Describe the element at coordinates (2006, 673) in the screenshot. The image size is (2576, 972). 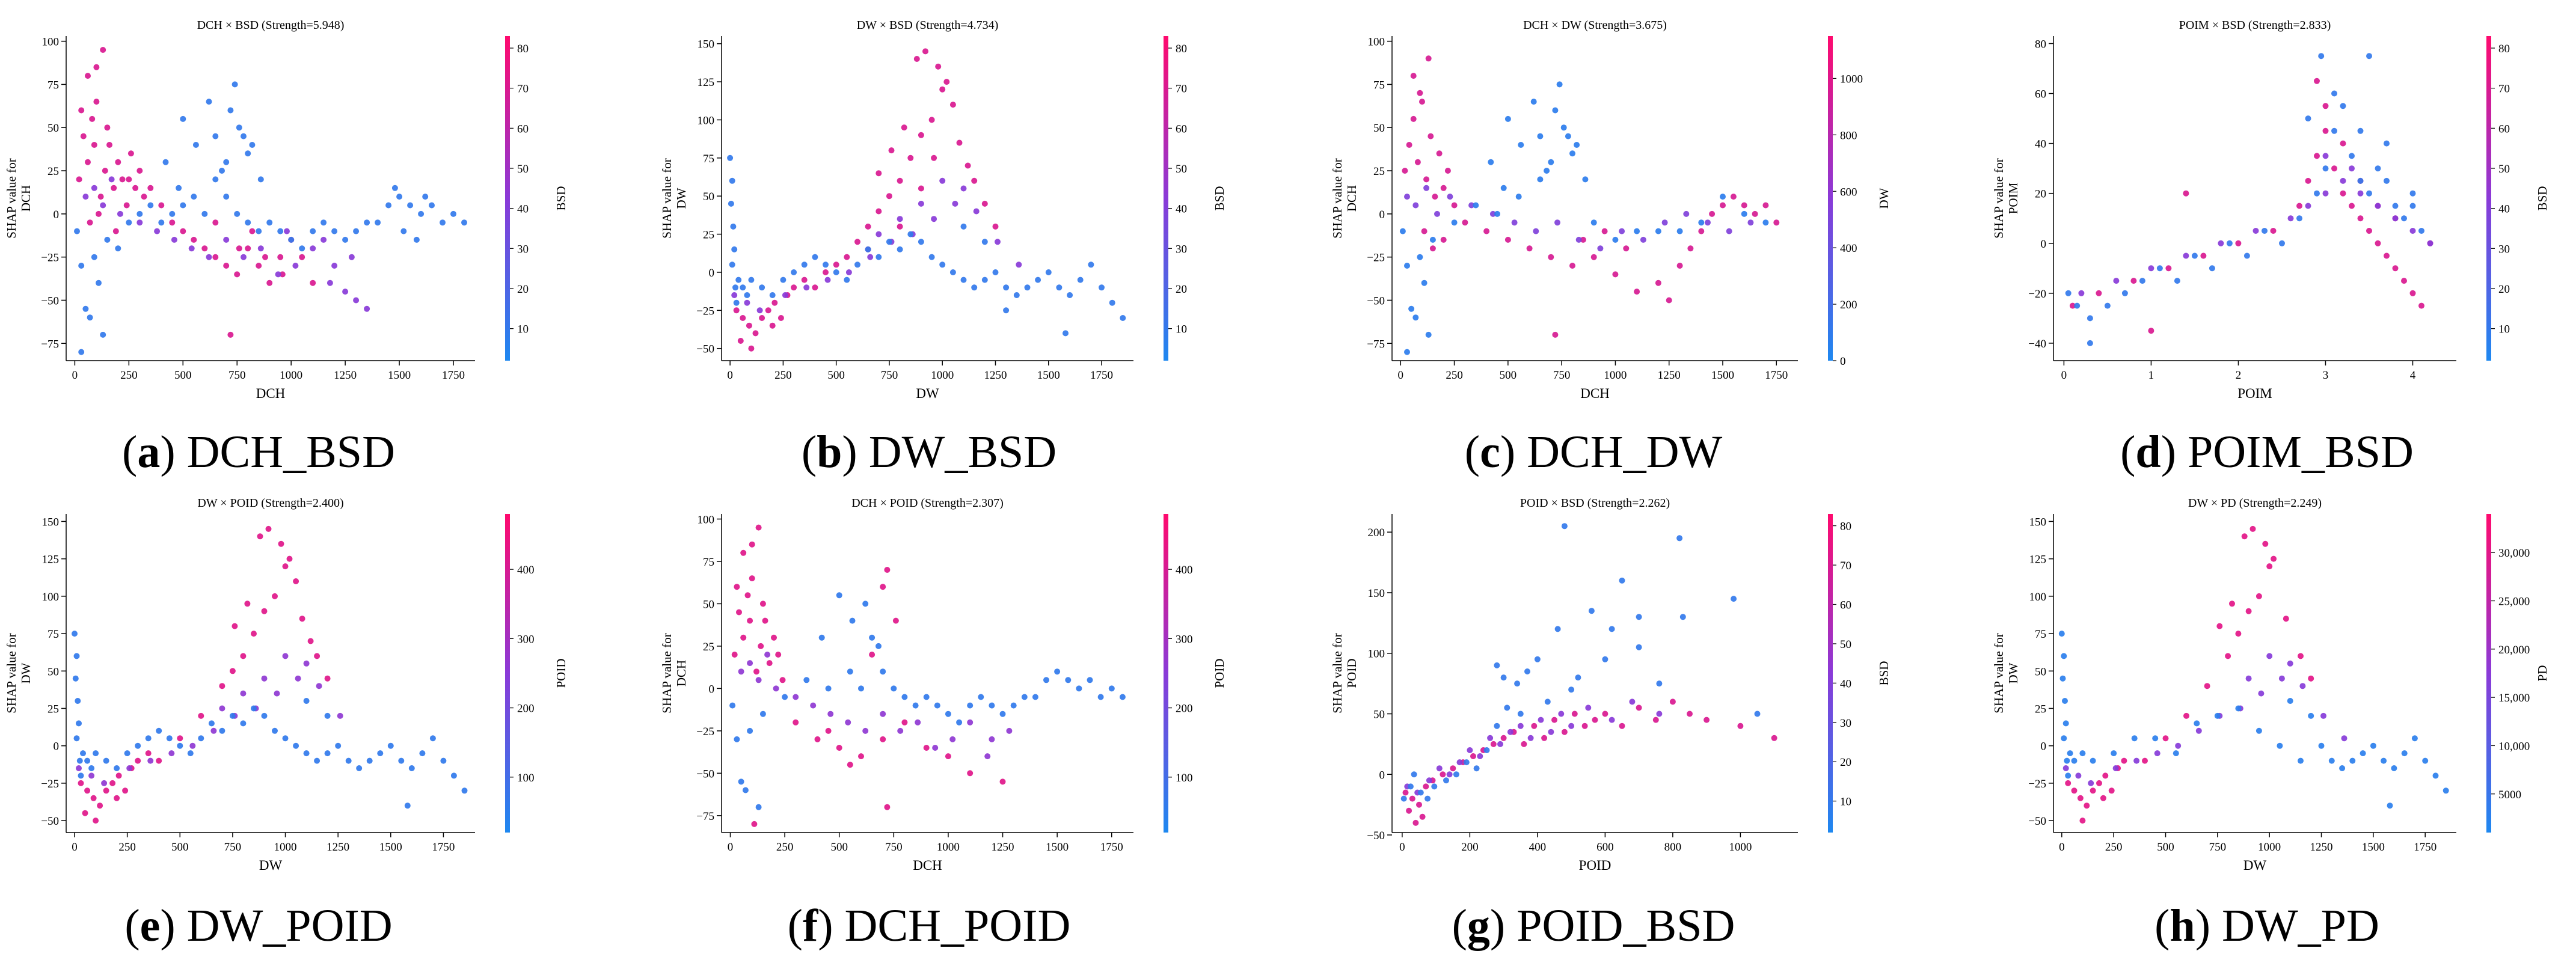
I see `y-axis-label: SHAP value forDW` at that location.